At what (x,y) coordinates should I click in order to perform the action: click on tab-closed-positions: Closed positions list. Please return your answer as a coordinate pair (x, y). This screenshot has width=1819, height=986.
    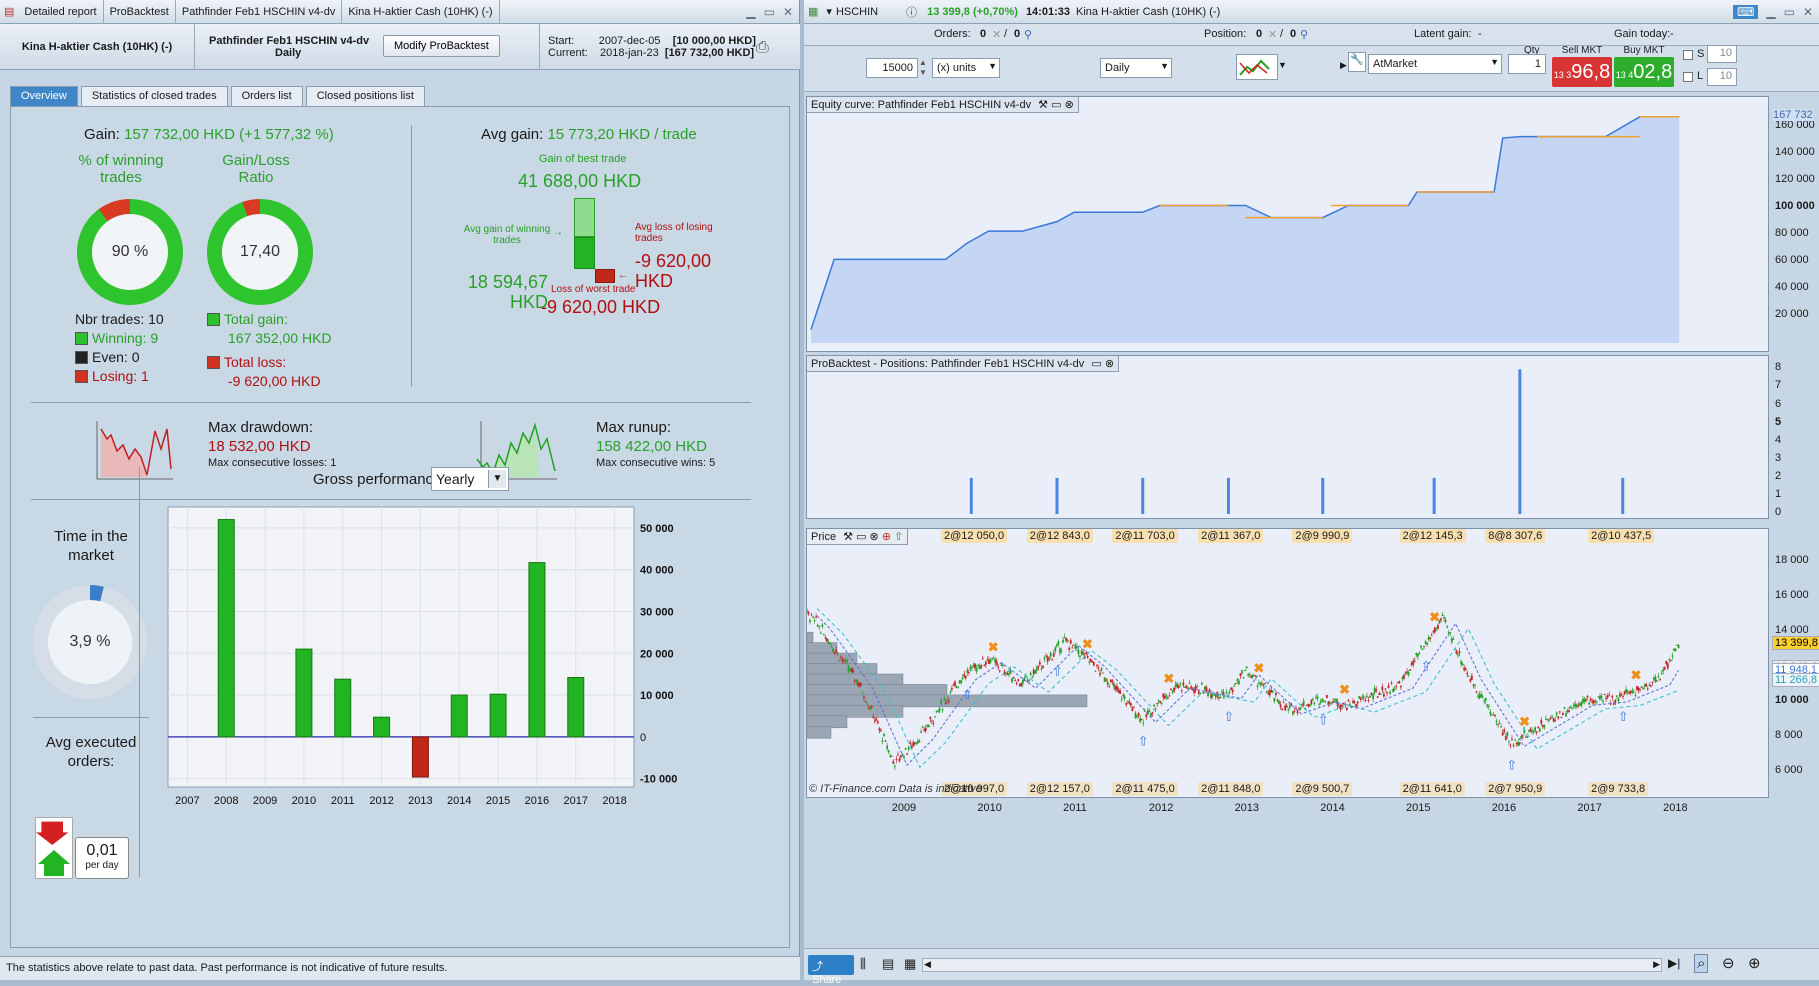
    Looking at the image, I should click on (365, 96).